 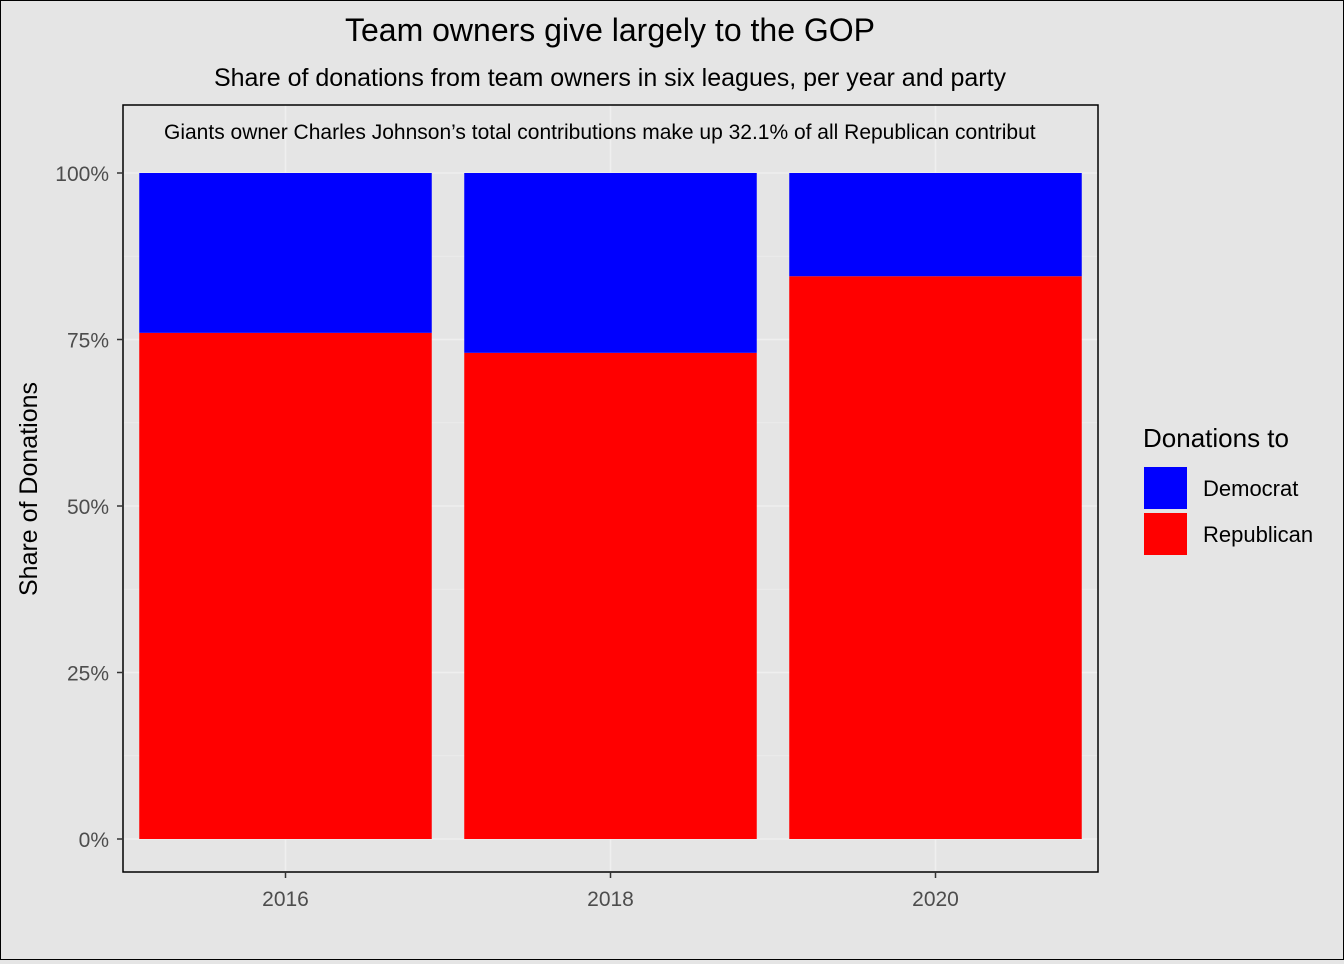 What do you see at coordinates (935, 899) in the screenshot?
I see `x-tick-label: 2020` at bounding box center [935, 899].